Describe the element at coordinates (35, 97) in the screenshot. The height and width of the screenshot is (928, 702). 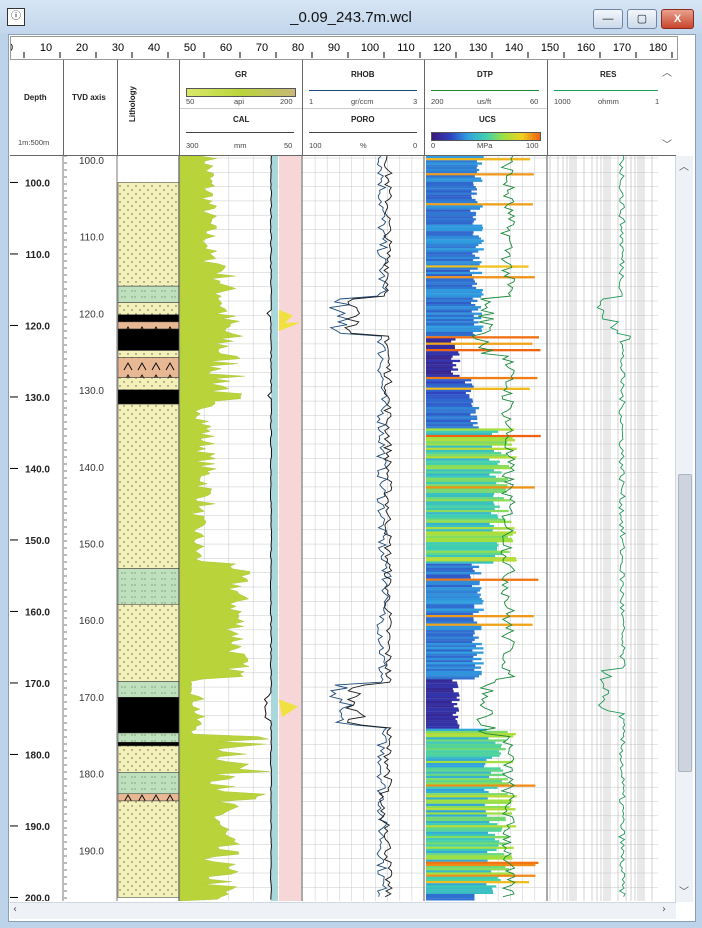
I see `depth-title: Depth` at that location.